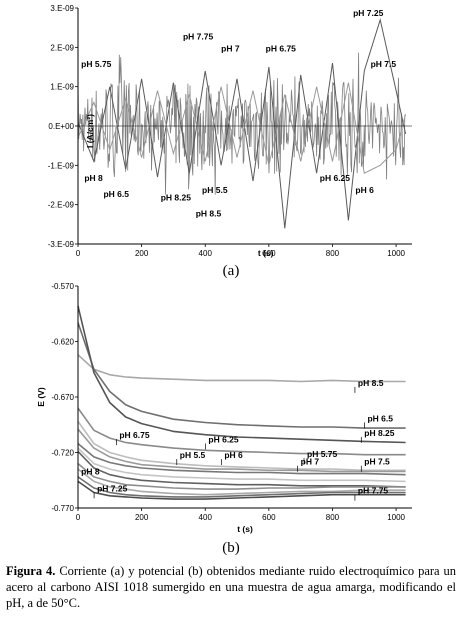 The image size is (462, 617). Describe the element at coordinates (142, 517) in the screenshot. I see `x-tick-label-b: 200` at that location.